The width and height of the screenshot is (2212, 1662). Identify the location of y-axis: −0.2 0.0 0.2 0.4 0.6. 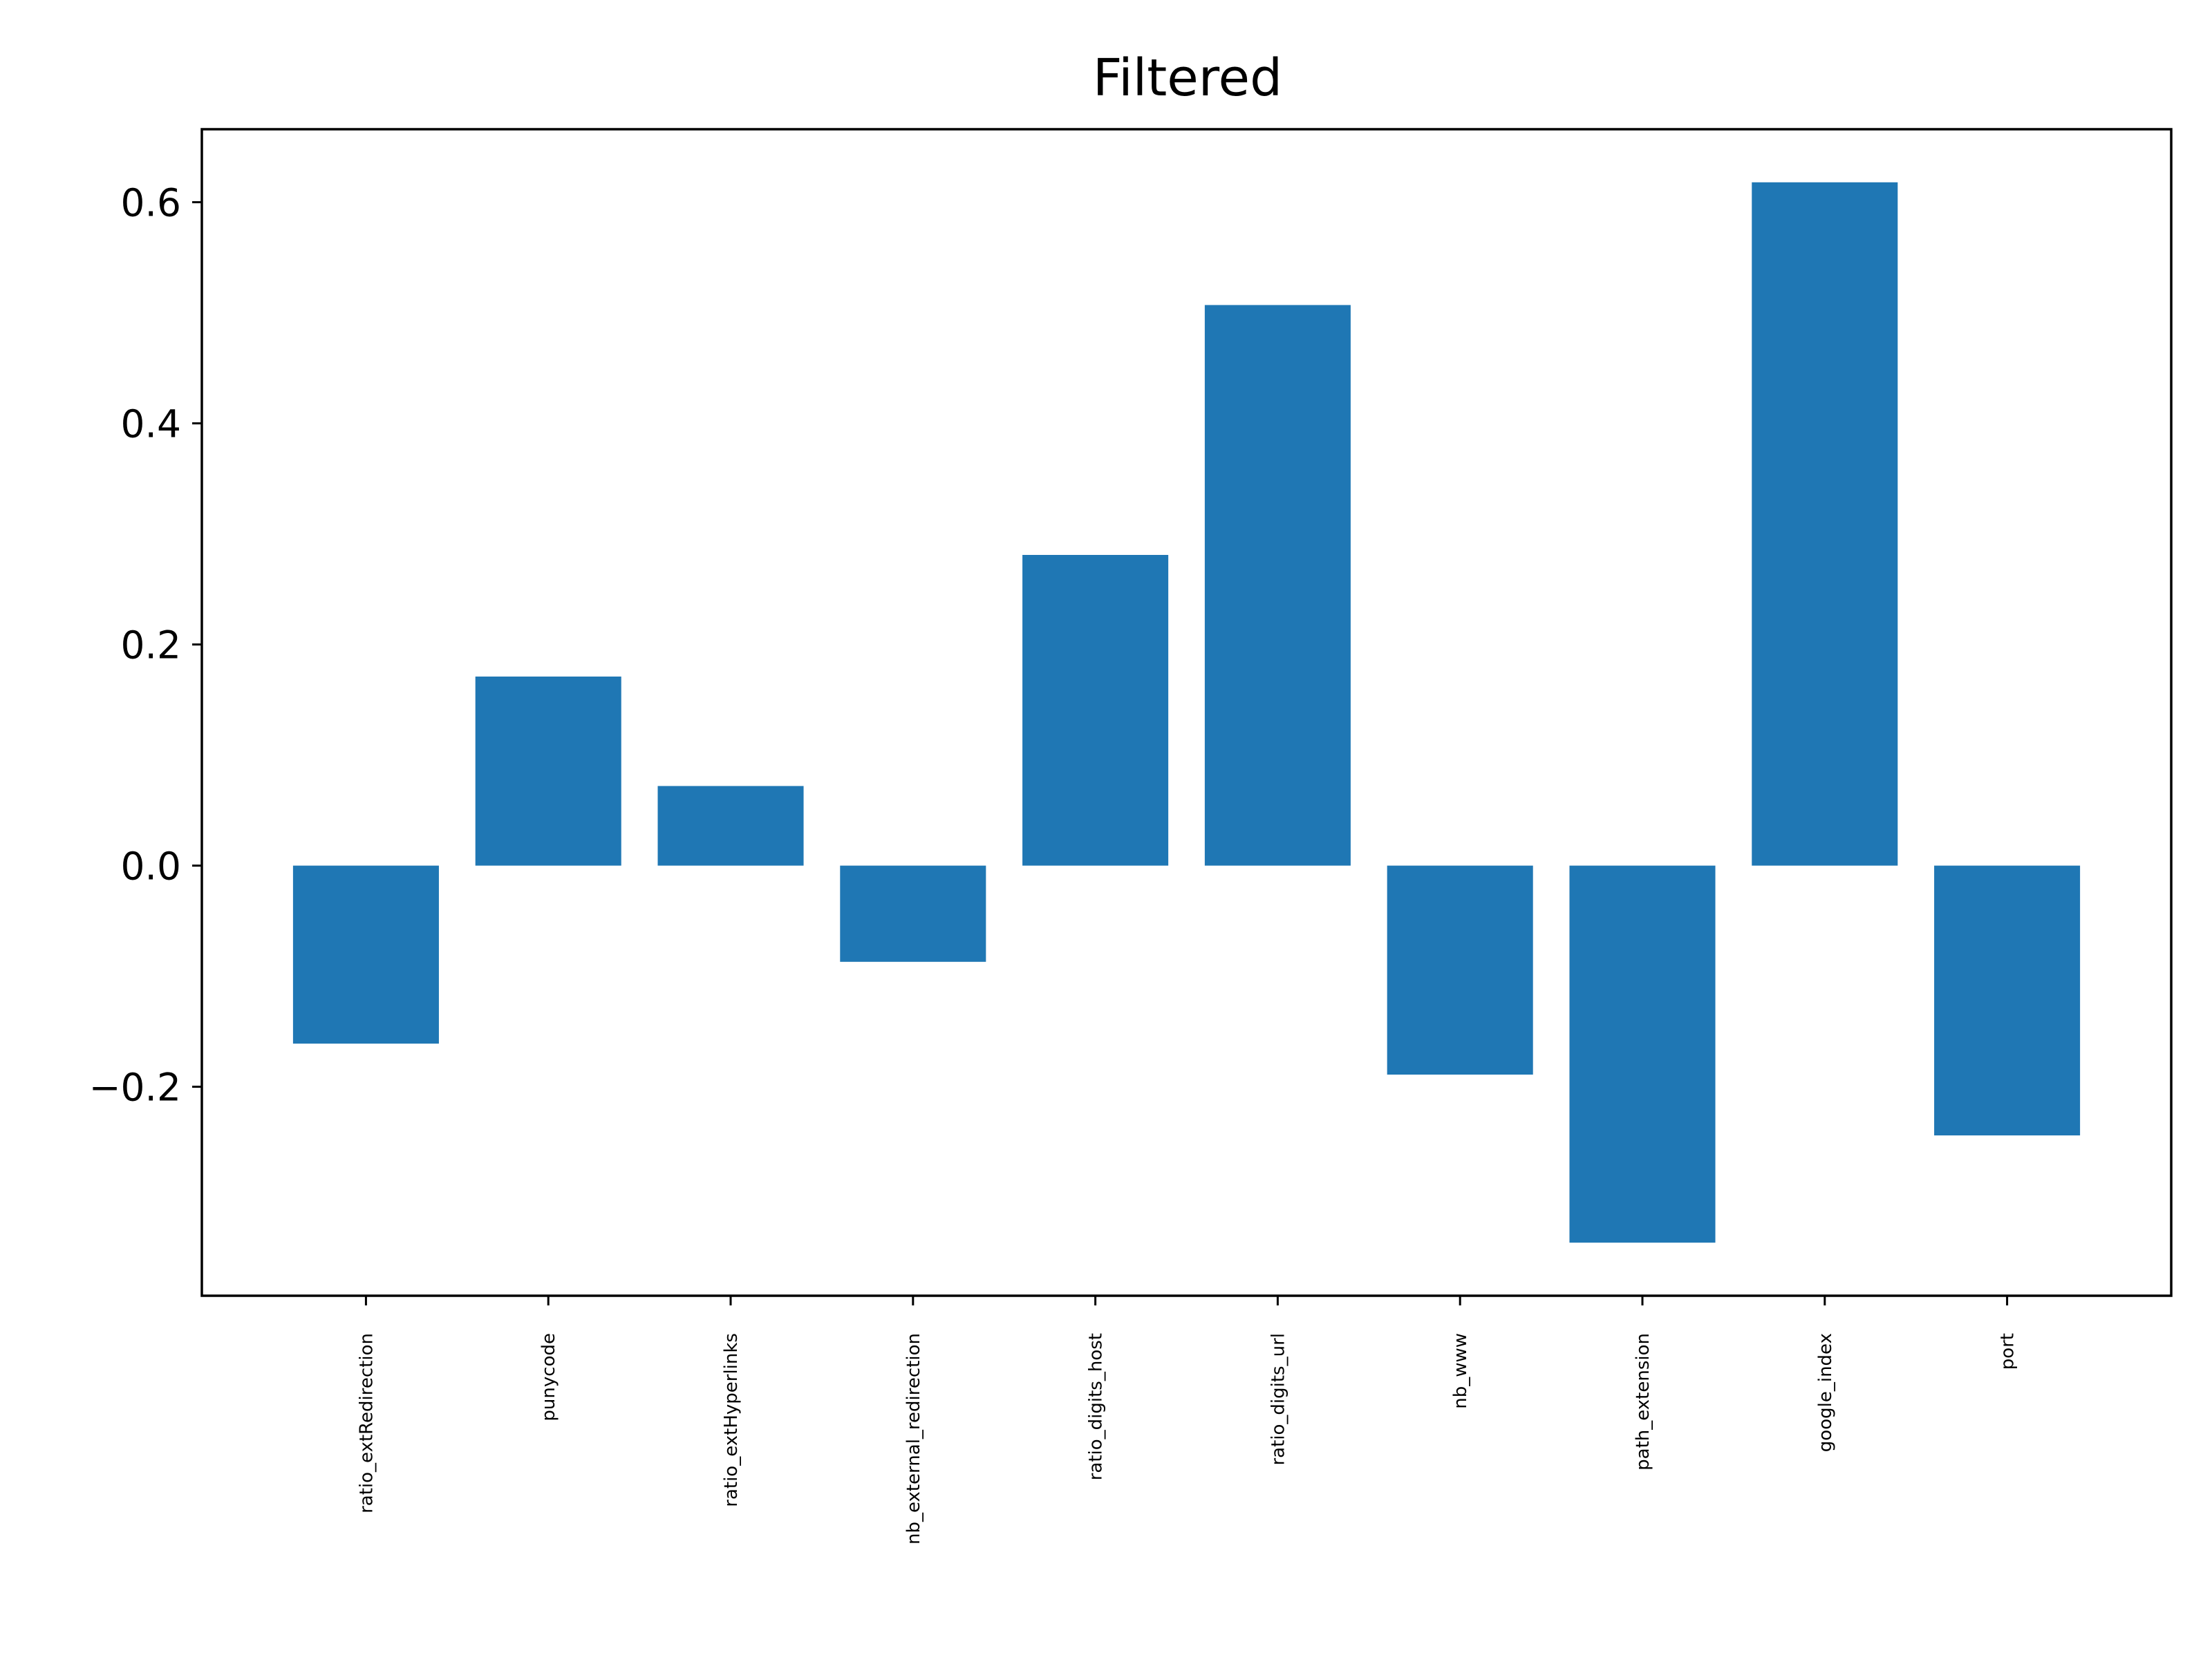
(145, 645).